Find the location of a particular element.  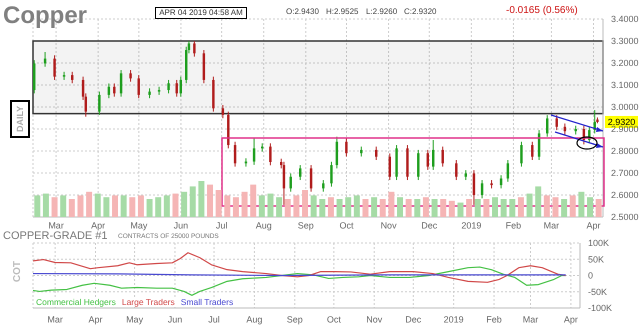

y-tick-label: 2.5000 is located at coordinates (625, 217).